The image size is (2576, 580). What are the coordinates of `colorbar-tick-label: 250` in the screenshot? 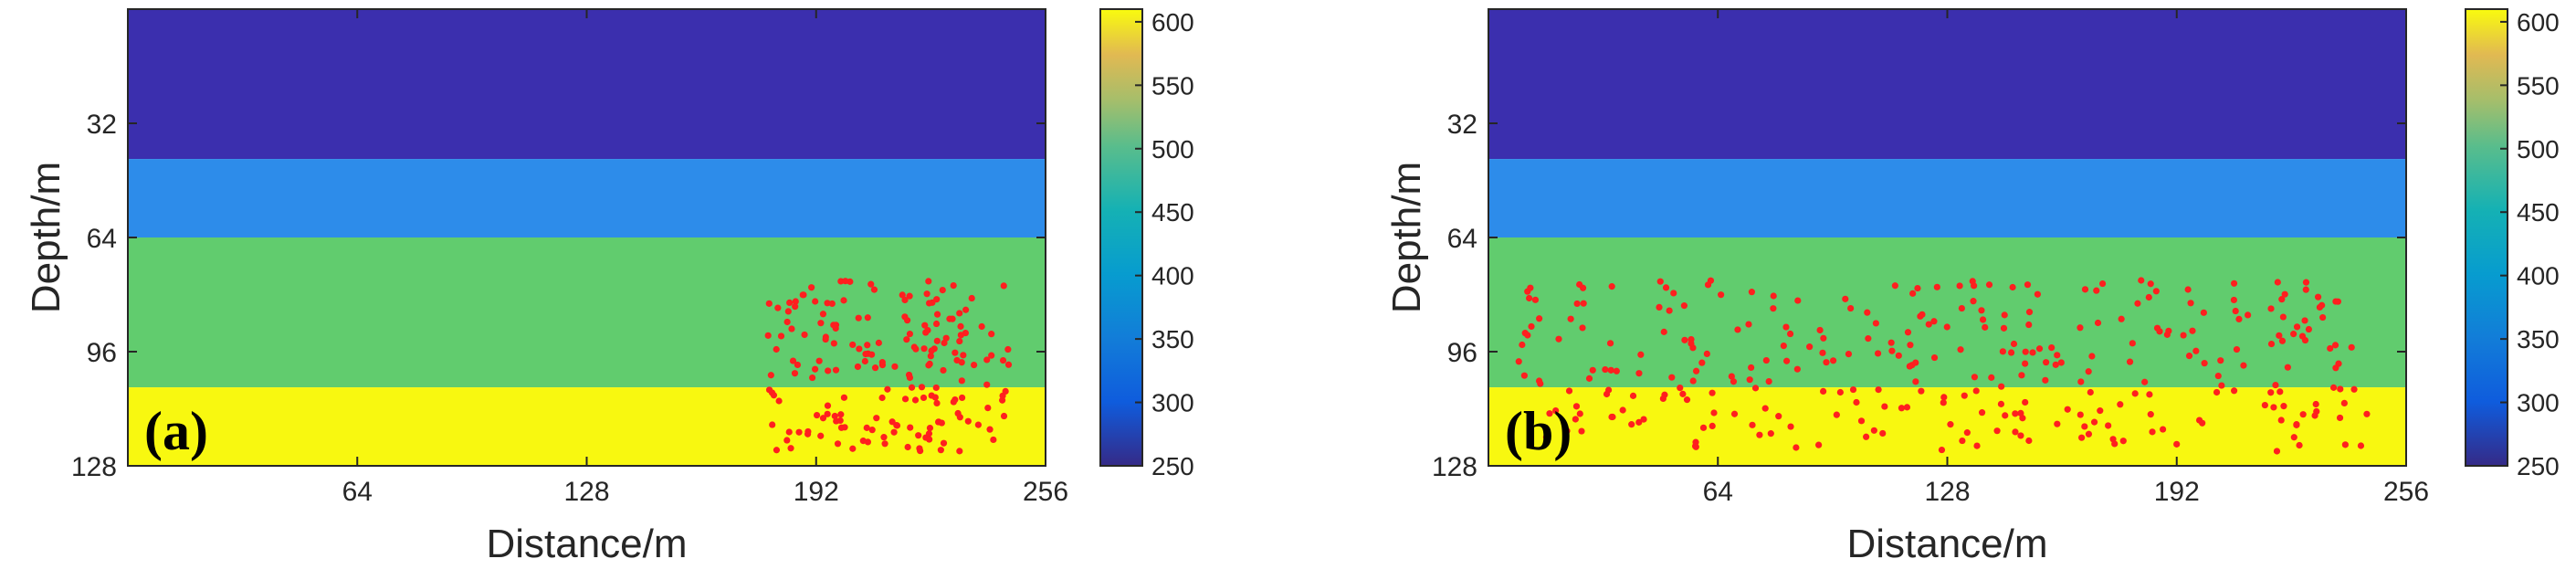 It's located at (1172, 466).